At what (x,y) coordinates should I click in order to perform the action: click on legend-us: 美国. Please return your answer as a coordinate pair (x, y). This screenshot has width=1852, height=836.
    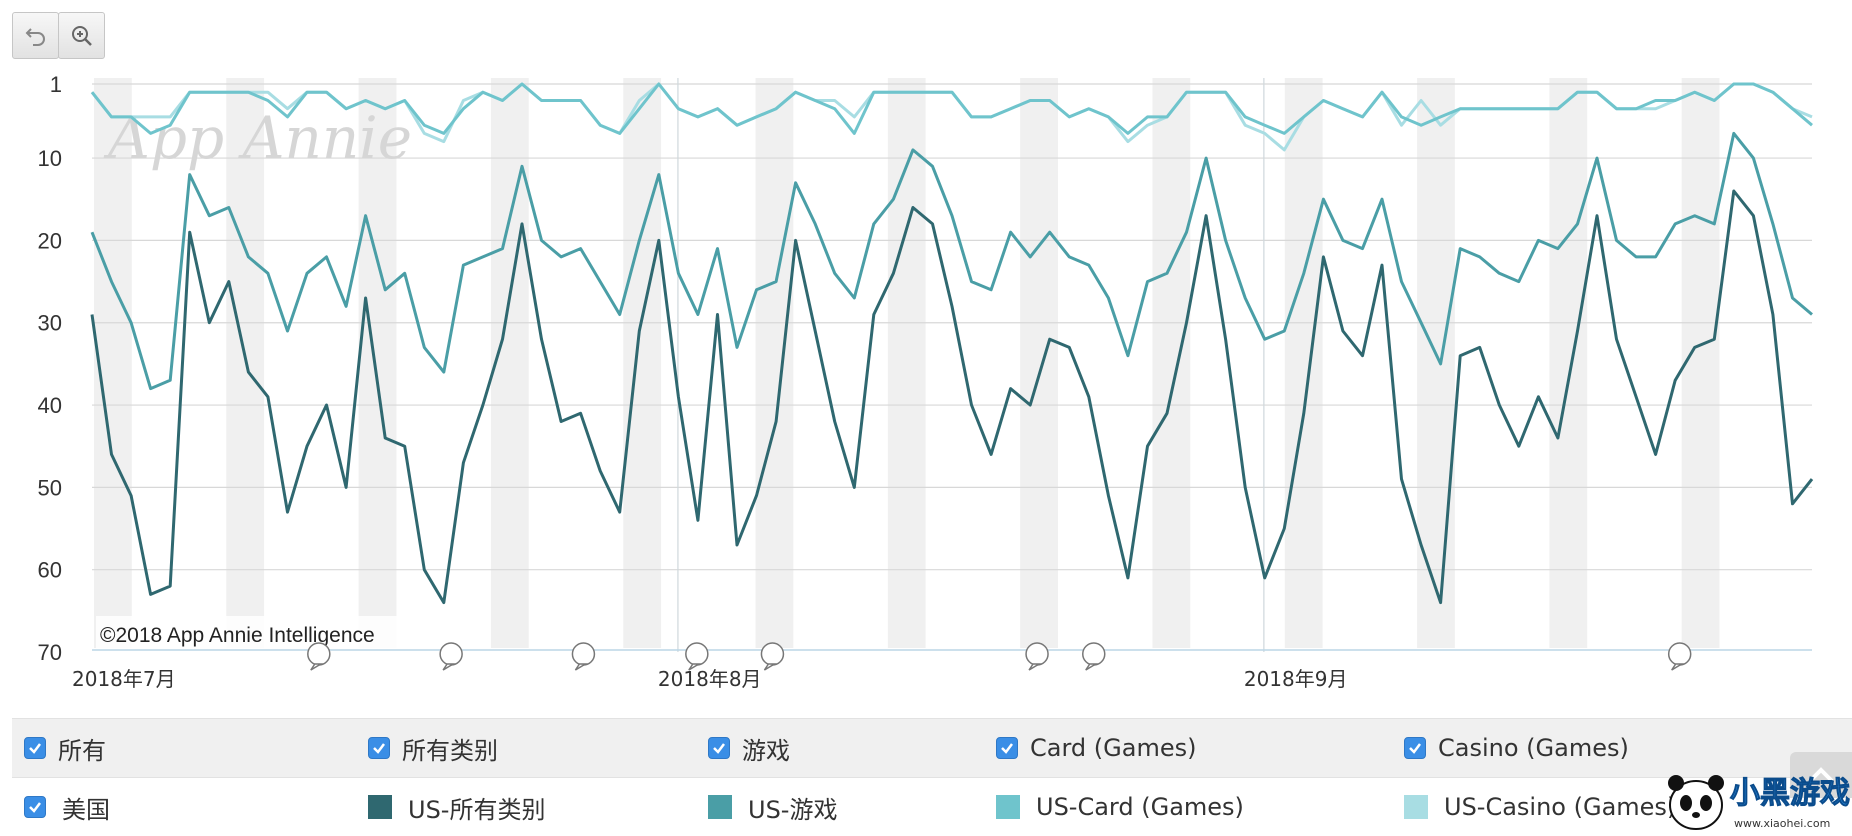
    Looking at the image, I should click on (67, 807).